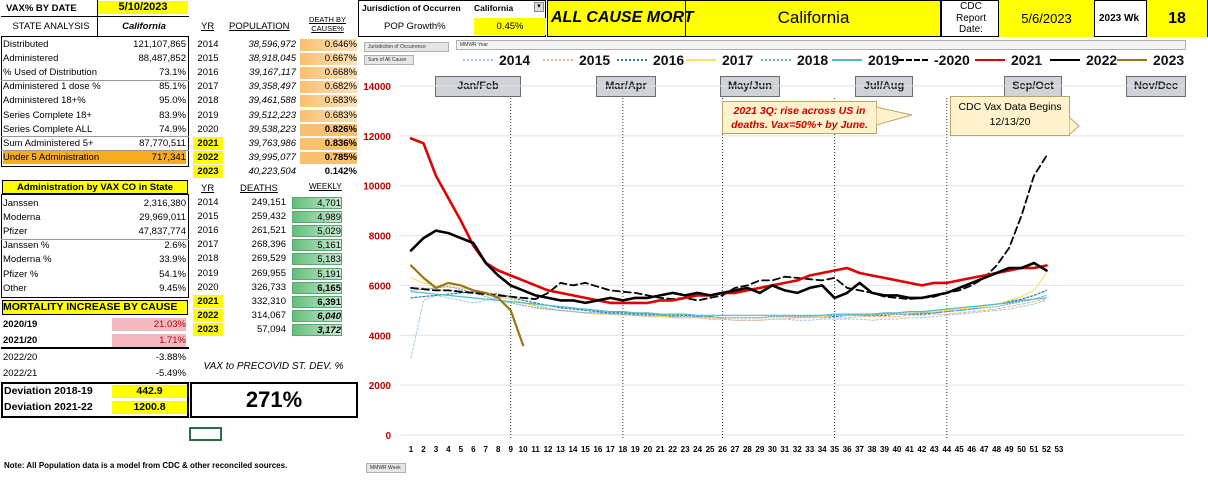 Image resolution: width=1208 pixels, height=483 pixels. What do you see at coordinates (535, 449) in the screenshot?
I see `x-tick-label: 11` at bounding box center [535, 449].